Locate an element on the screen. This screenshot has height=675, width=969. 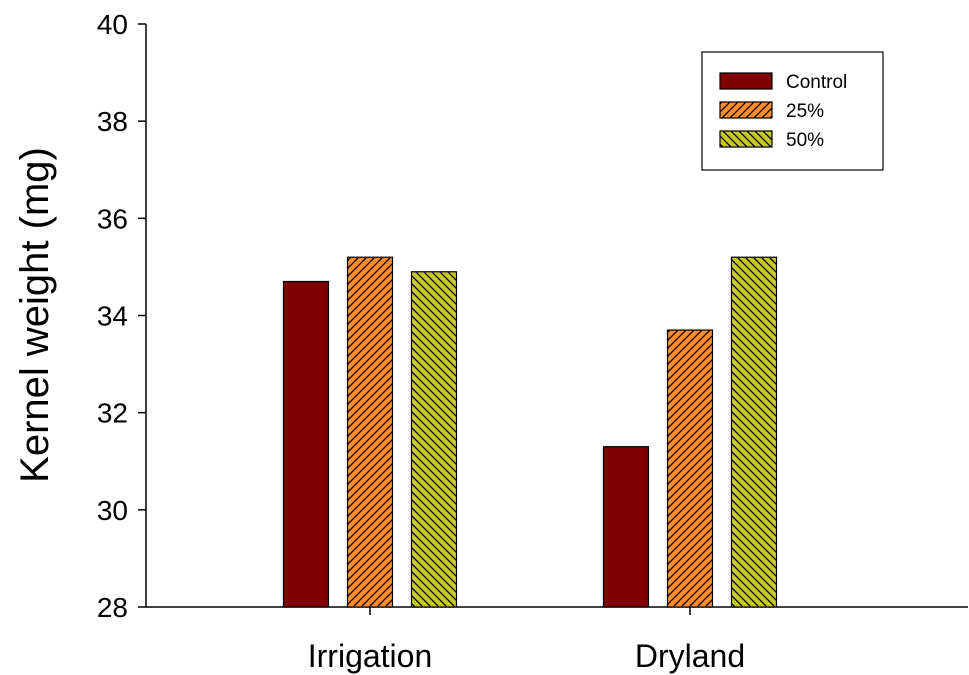
y-tick-label: 32 is located at coordinates (112, 413).